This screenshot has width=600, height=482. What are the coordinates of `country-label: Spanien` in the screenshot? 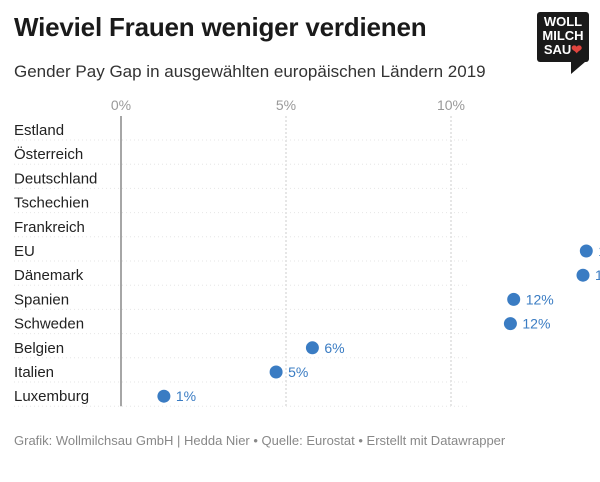 It's located at (41, 299).